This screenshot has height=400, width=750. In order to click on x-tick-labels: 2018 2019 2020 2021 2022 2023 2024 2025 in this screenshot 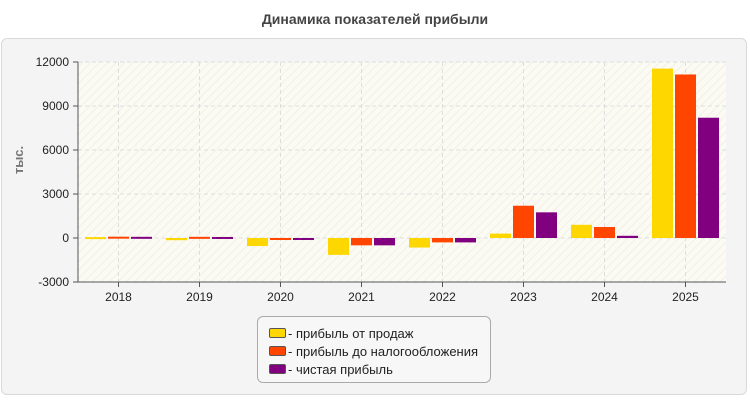, I will do `click(402, 293)`.